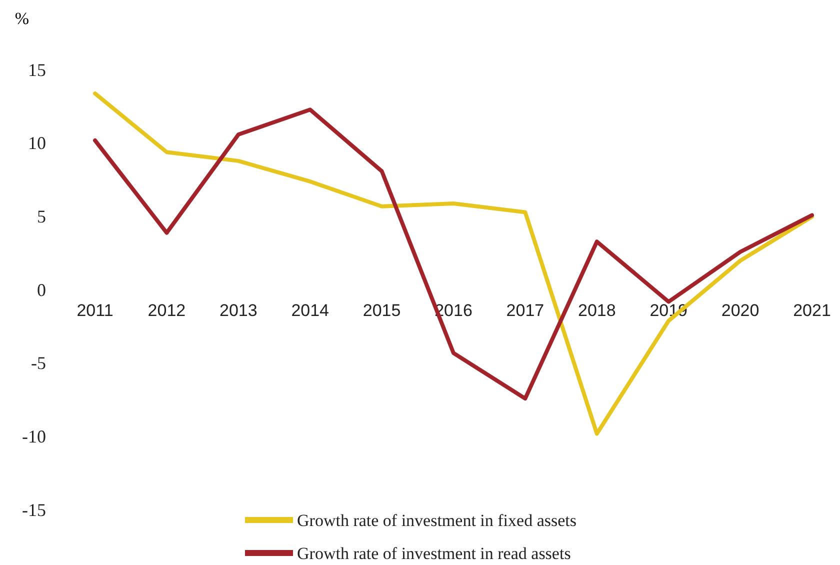 The height and width of the screenshot is (565, 840). I want to click on legend-label: Growth rate of investment in read assets, so click(434, 553).